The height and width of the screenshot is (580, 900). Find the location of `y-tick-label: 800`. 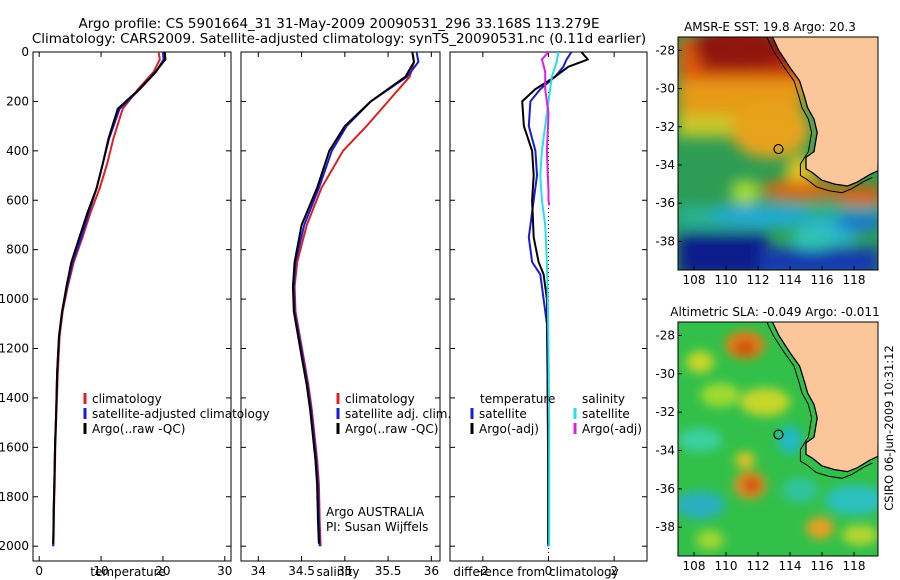

y-tick-label: 800 is located at coordinates (17, 250).